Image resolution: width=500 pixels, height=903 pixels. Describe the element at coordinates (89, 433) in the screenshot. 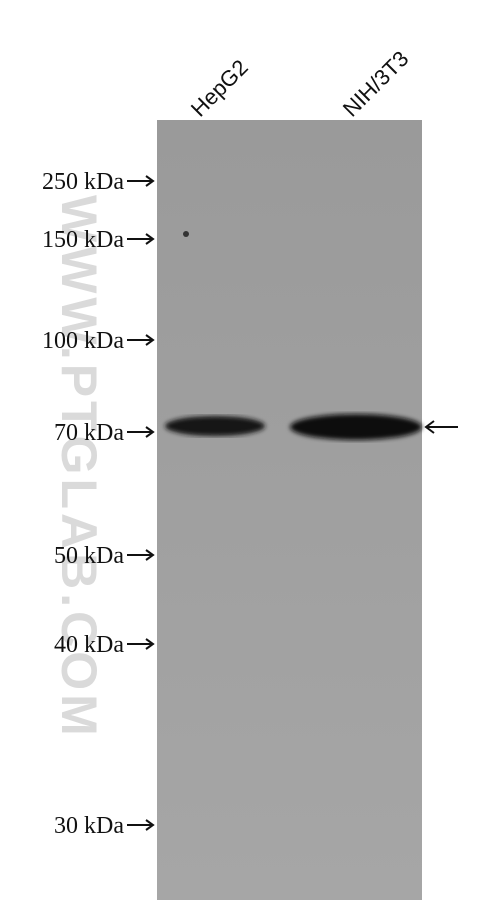

I see `marker-label: 70 kDa` at that location.